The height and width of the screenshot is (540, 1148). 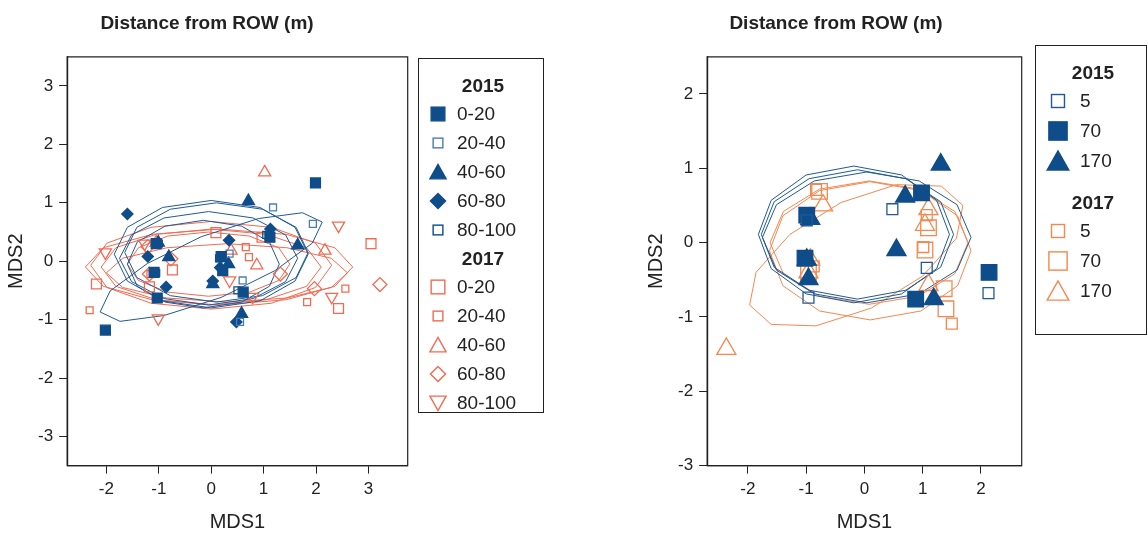 What do you see at coordinates (48, 85) in the screenshot?
I see `y-tick-label: 3` at bounding box center [48, 85].